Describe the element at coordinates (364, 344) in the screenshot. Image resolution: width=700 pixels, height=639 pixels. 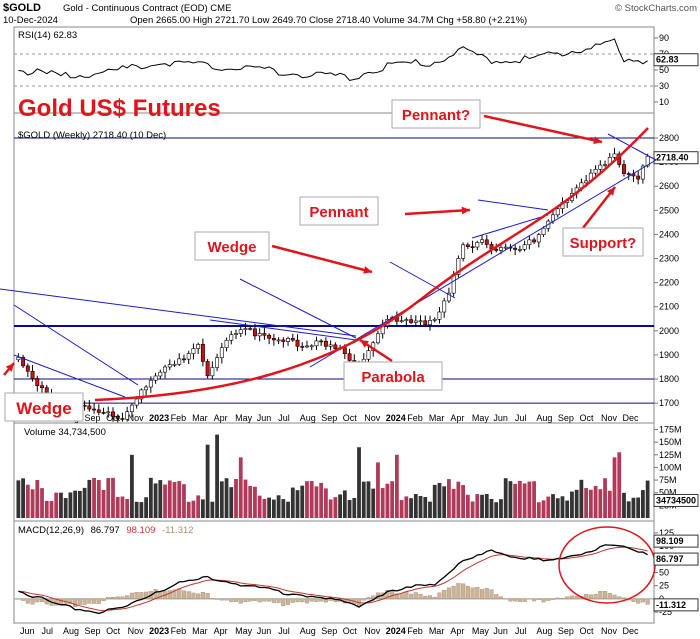
I see `arrow-parabola-head` at that location.